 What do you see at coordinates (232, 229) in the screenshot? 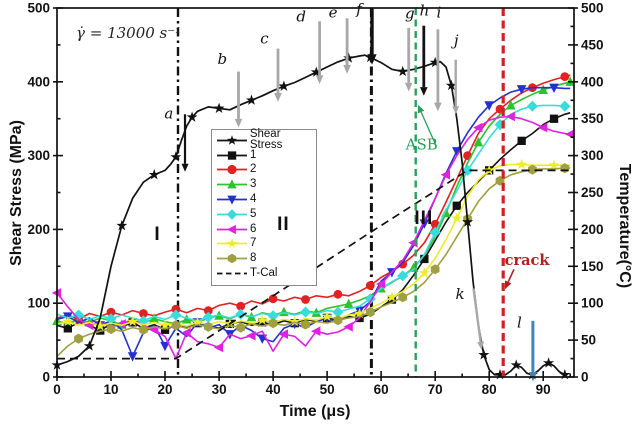
I see `legend-marker-triangle-left-icon` at bounding box center [232, 229].